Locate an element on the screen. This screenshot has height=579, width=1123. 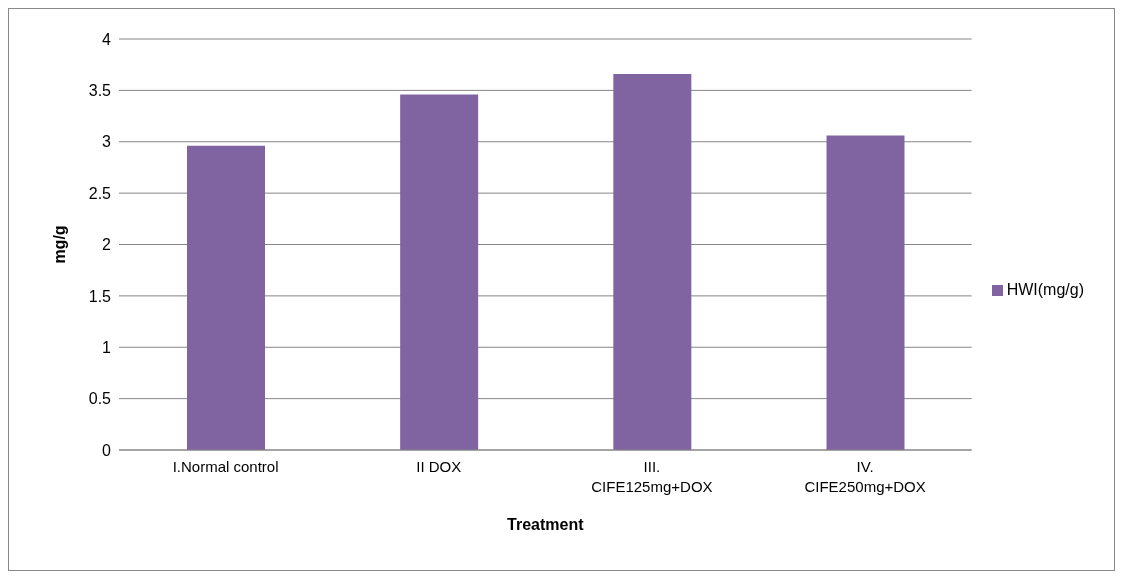
y-tick-label: 0 is located at coordinates (107, 450).